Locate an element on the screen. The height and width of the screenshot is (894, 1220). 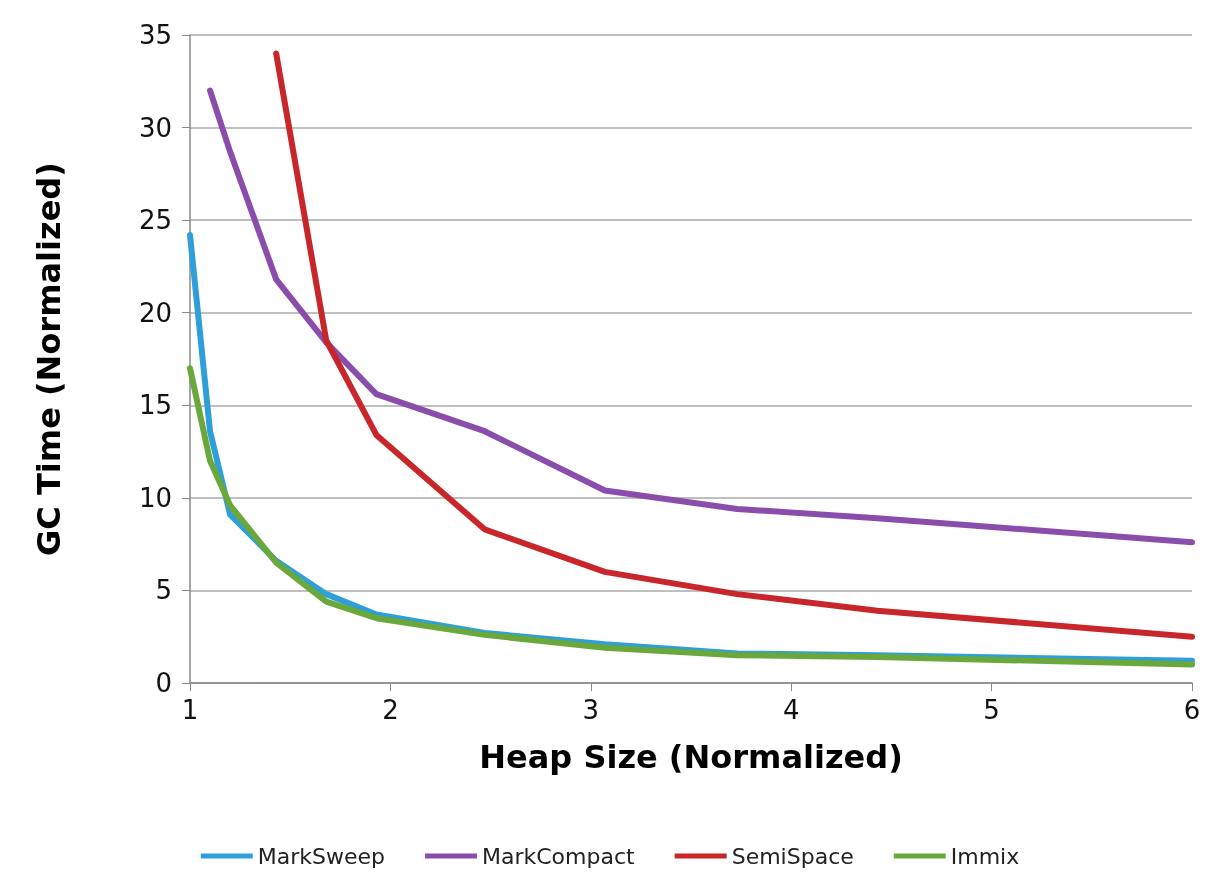
y-tick-label: 35 is located at coordinates (155, 35).